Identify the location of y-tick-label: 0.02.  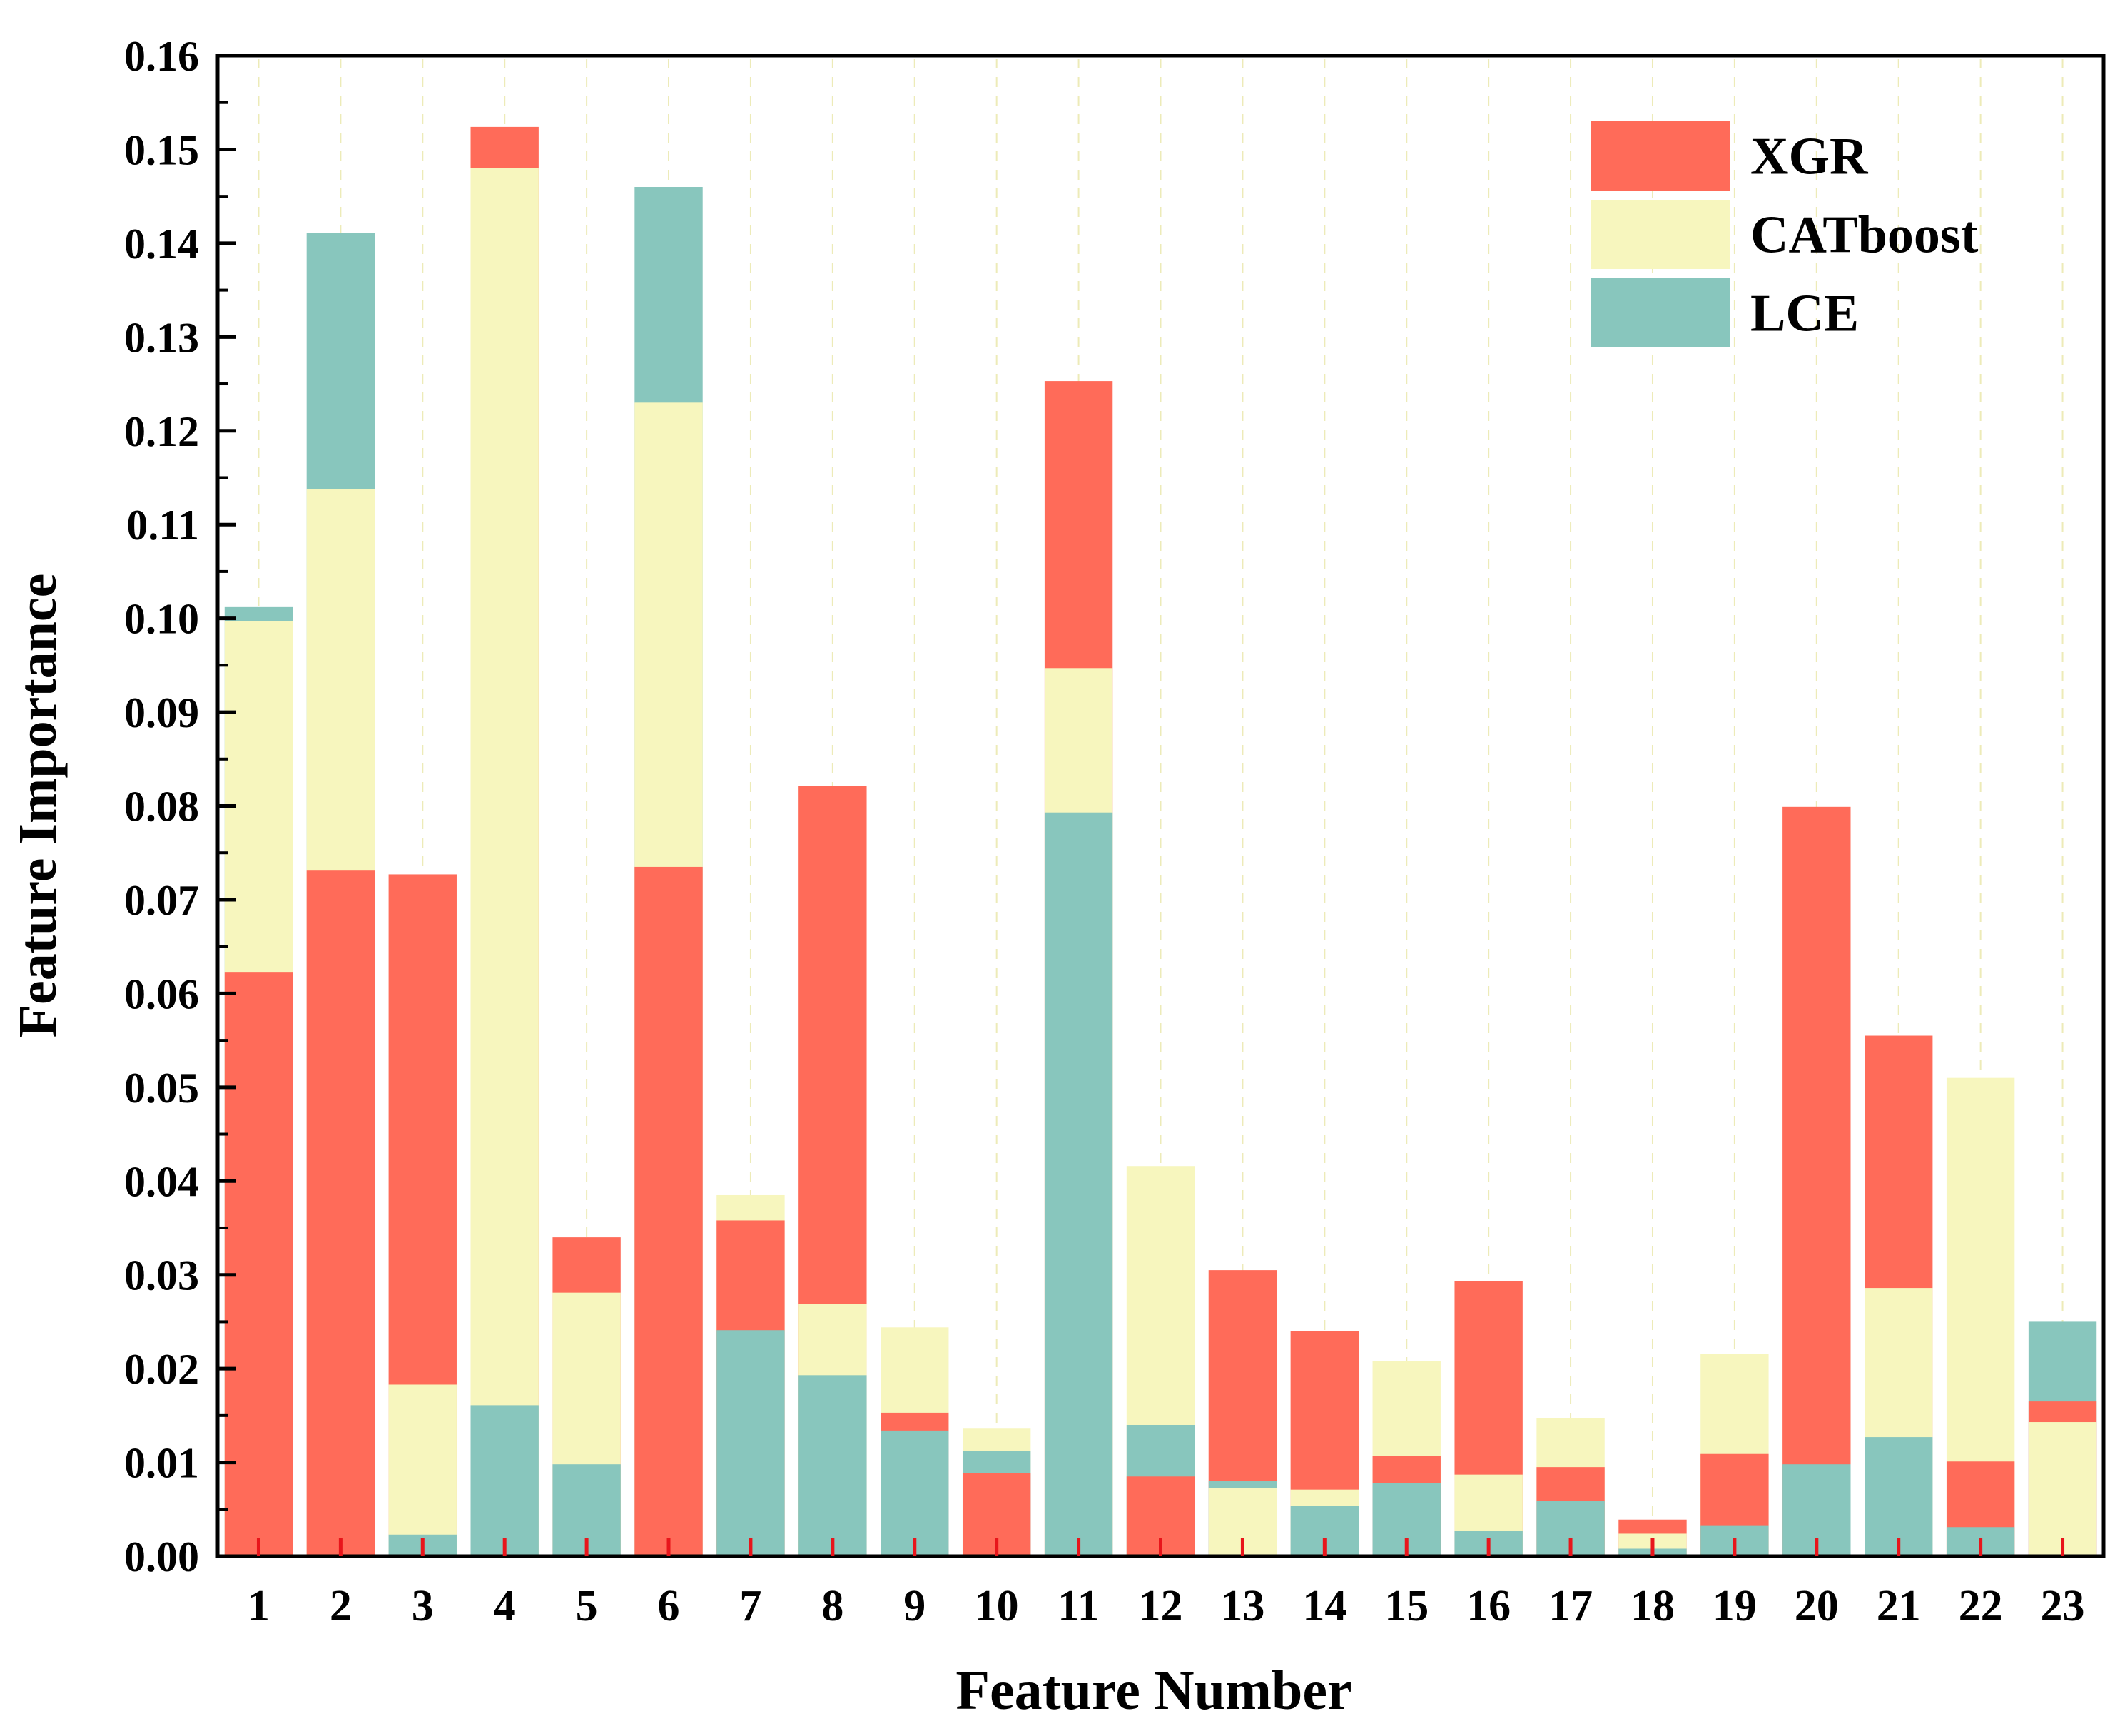
(161, 1369).